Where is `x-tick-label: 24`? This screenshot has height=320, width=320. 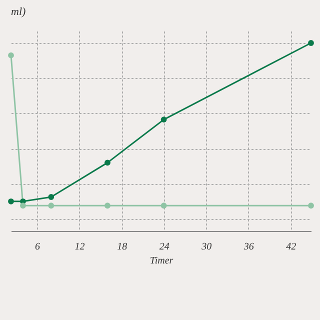 x-tick-label: 24 is located at coordinates (164, 247).